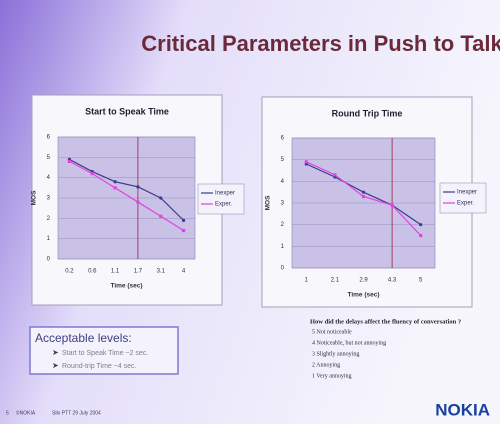 The image size is (500, 424). Describe the element at coordinates (363, 281) in the screenshot. I see `x-tick-label: 2.9` at that location.